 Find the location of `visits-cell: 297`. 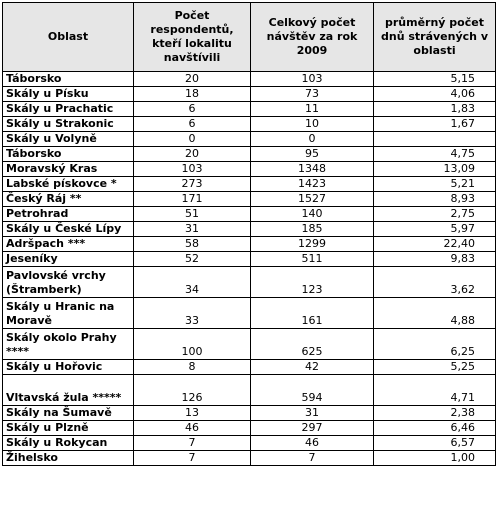

visits-cell: 297 is located at coordinates (312, 428).